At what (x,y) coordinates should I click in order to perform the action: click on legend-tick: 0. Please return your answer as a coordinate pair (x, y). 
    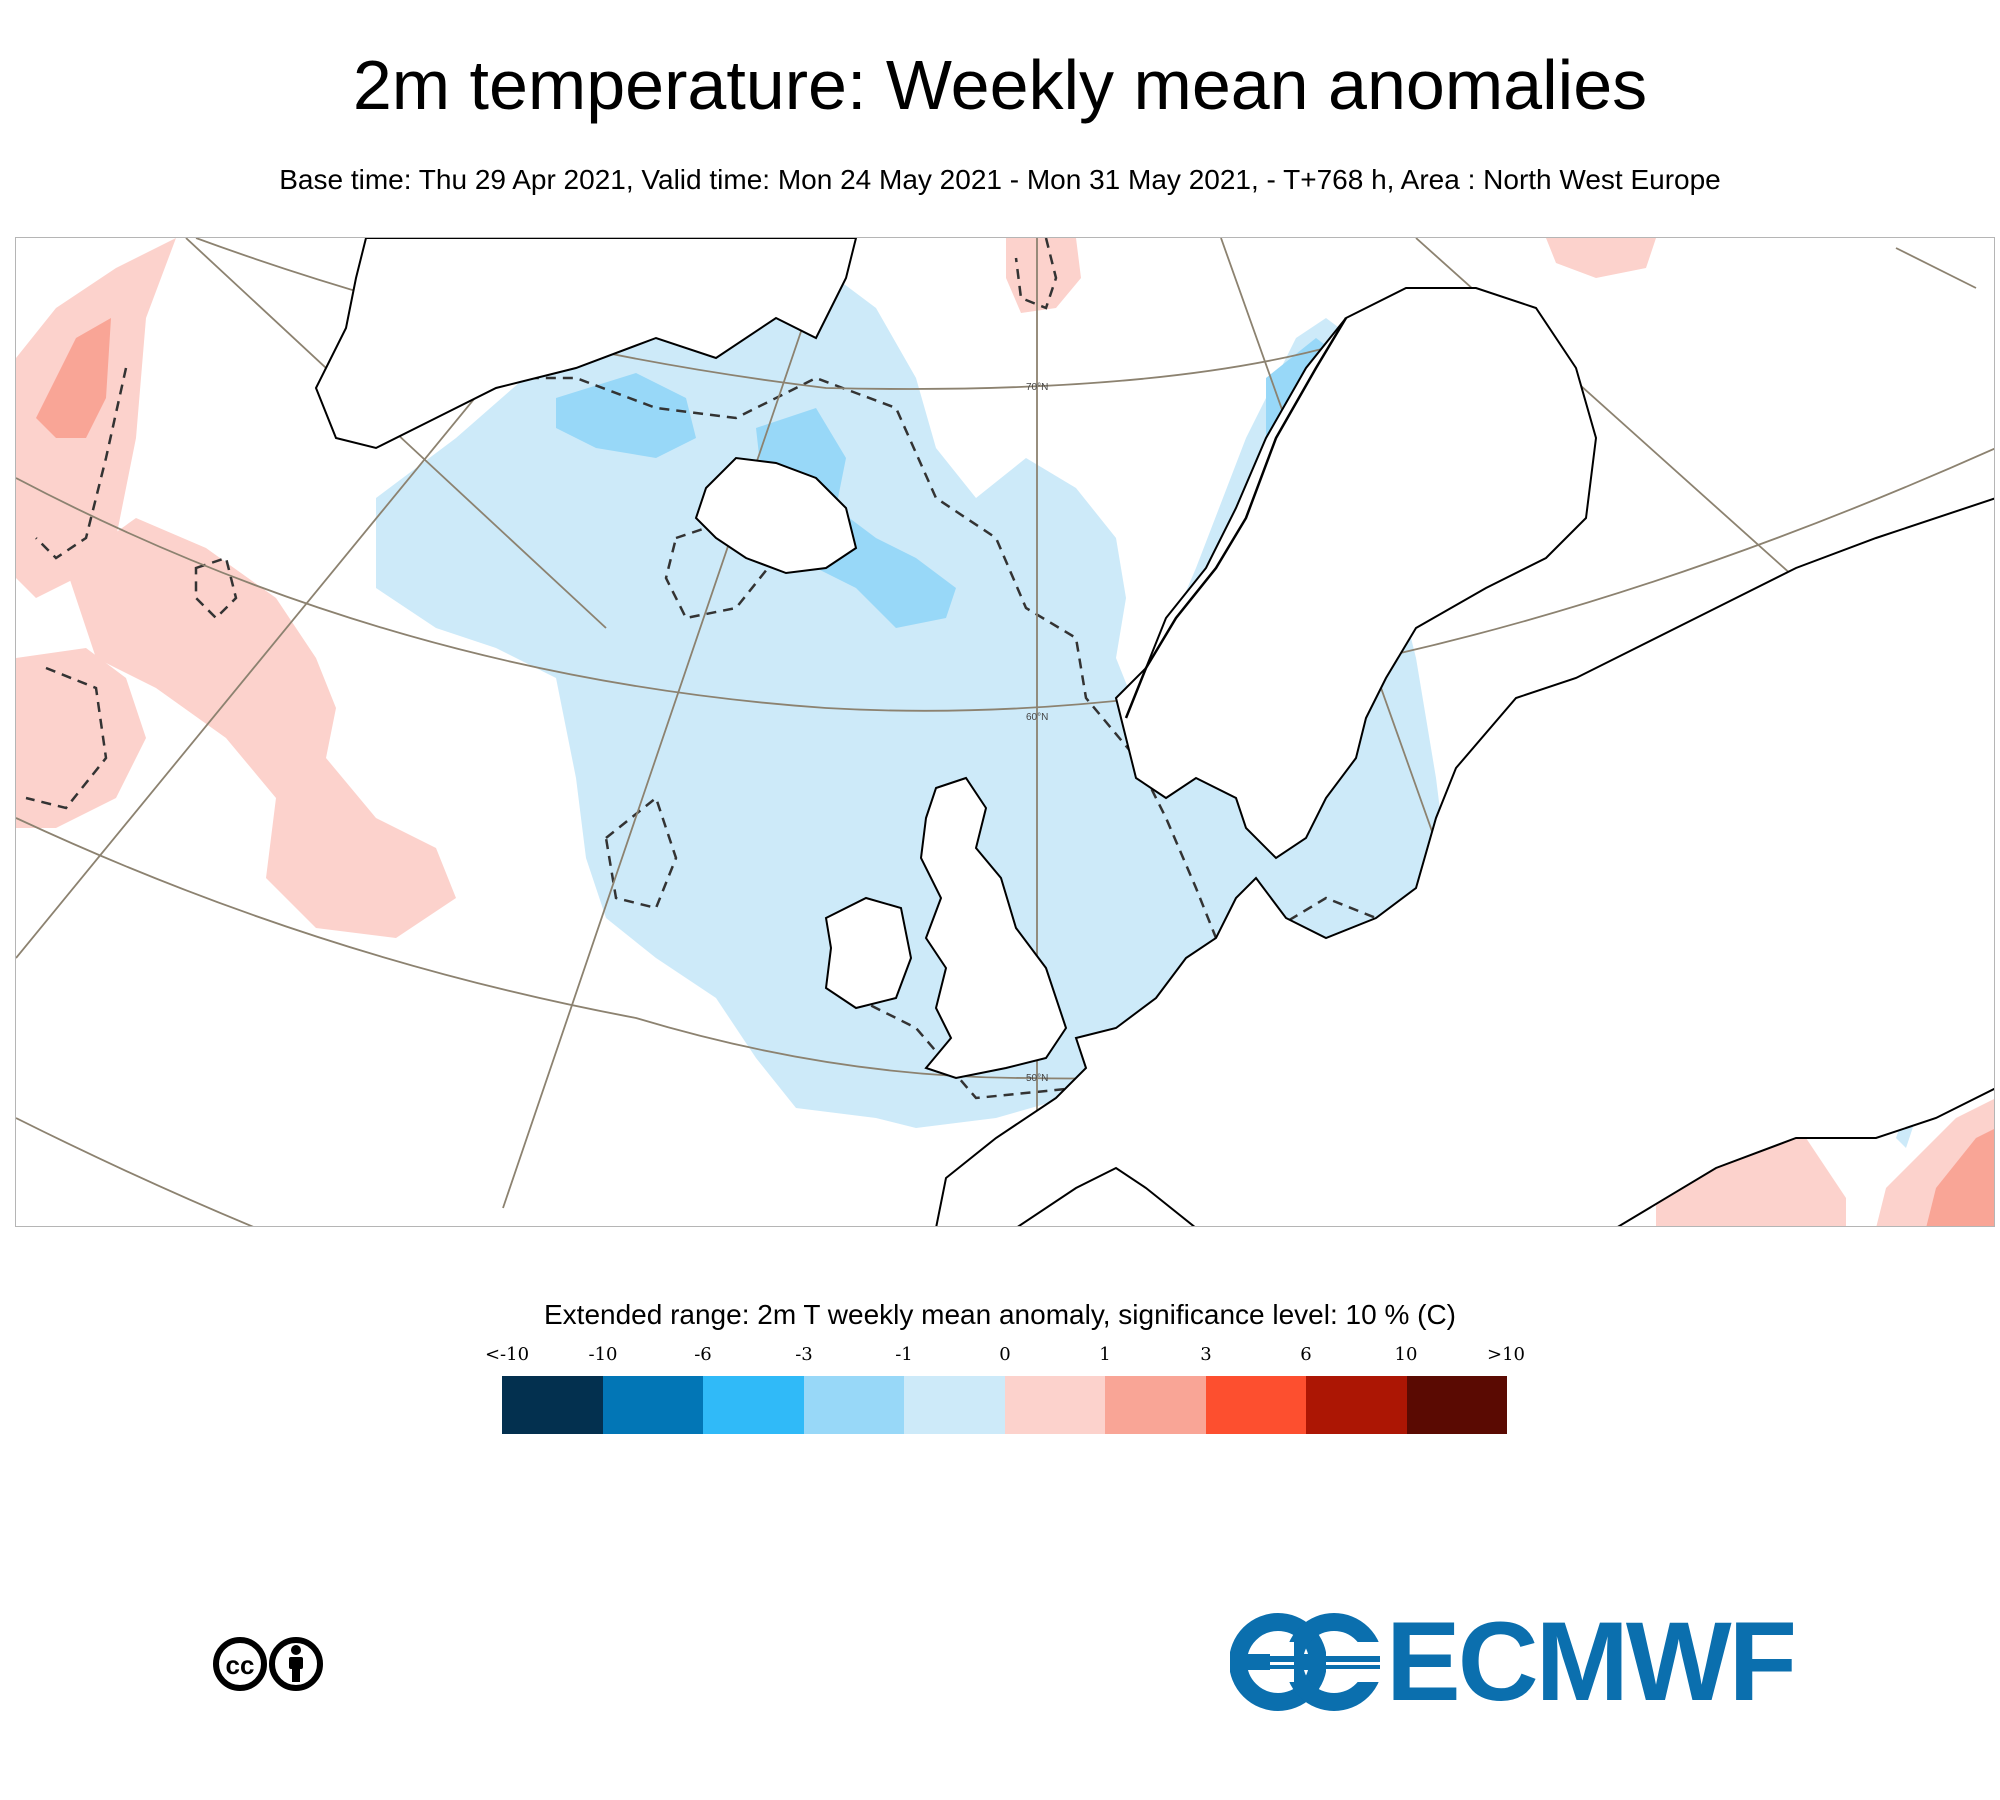
    Looking at the image, I should click on (1005, 1354).